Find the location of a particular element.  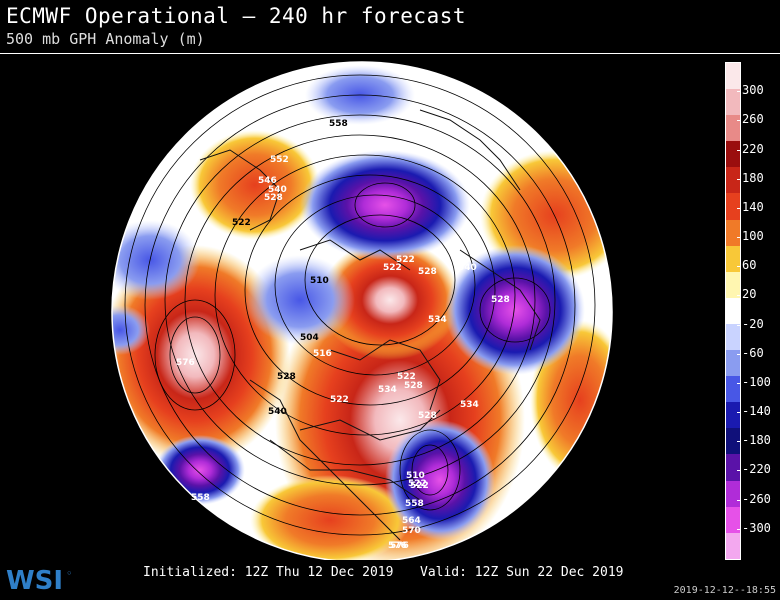

contour-label: 552 is located at coordinates (279, 160).